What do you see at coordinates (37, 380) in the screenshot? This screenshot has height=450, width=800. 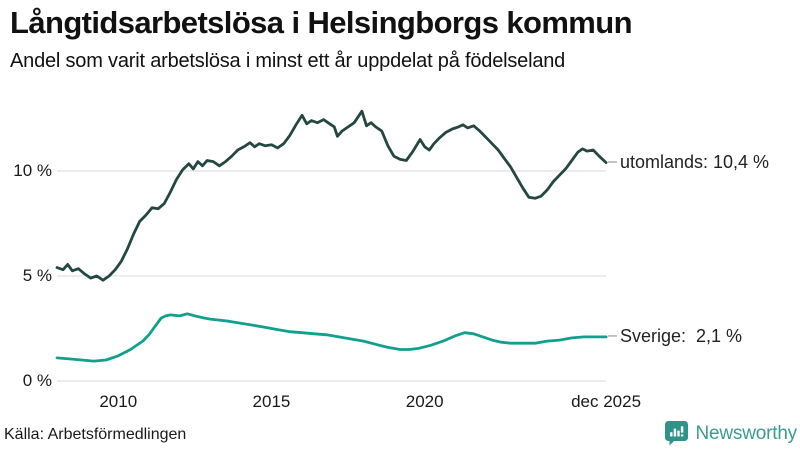 I see `y-tick-label: 0 %` at bounding box center [37, 380].